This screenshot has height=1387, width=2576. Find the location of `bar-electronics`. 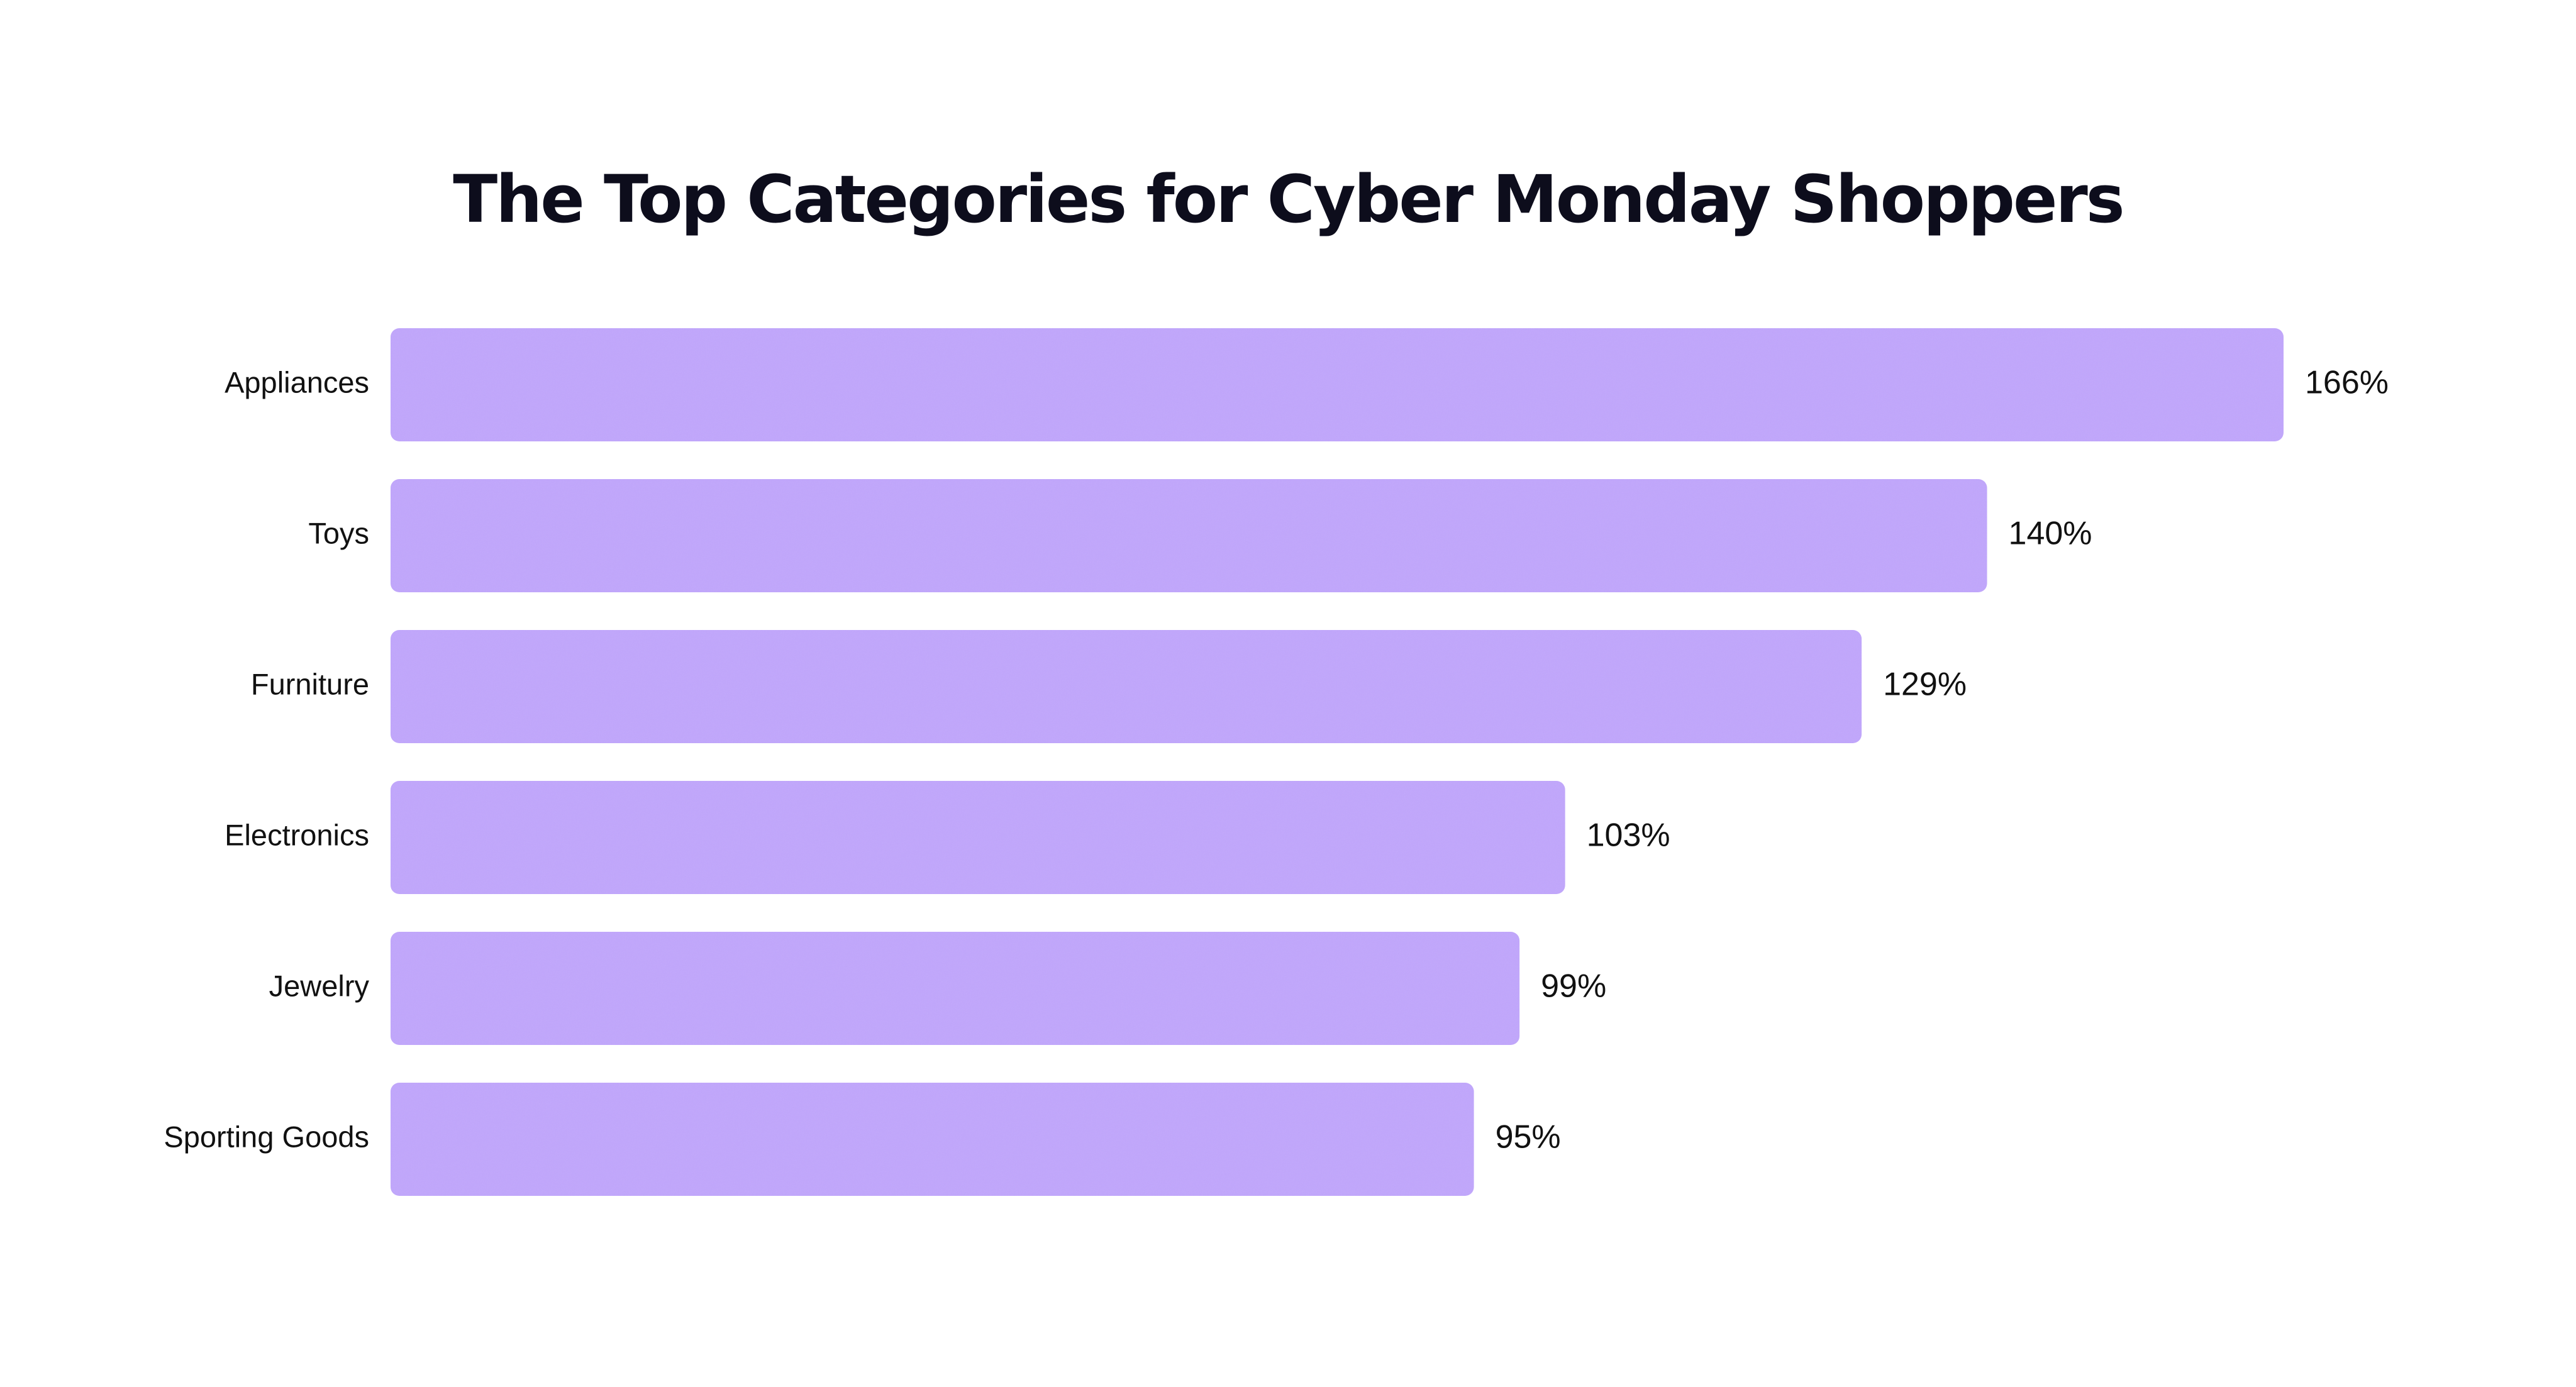

bar-electronics is located at coordinates (978, 837).